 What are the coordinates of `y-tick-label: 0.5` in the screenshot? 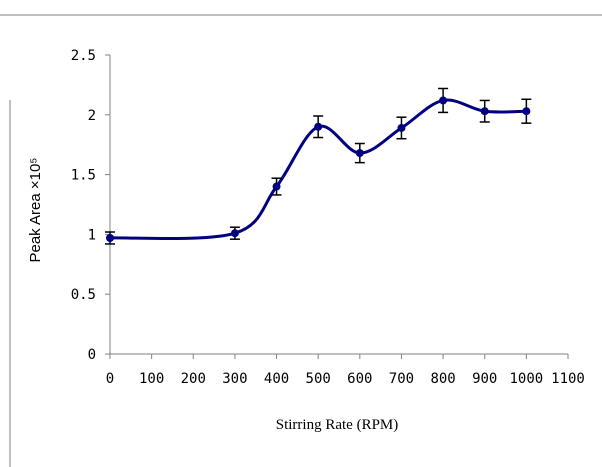 It's located at (83, 295).